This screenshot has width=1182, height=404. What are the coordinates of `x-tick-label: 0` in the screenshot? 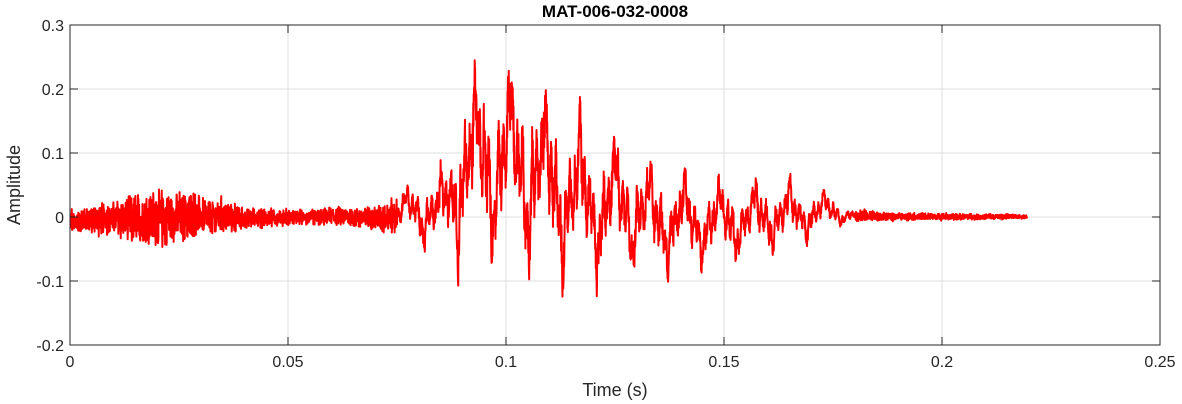 It's located at (70, 362).